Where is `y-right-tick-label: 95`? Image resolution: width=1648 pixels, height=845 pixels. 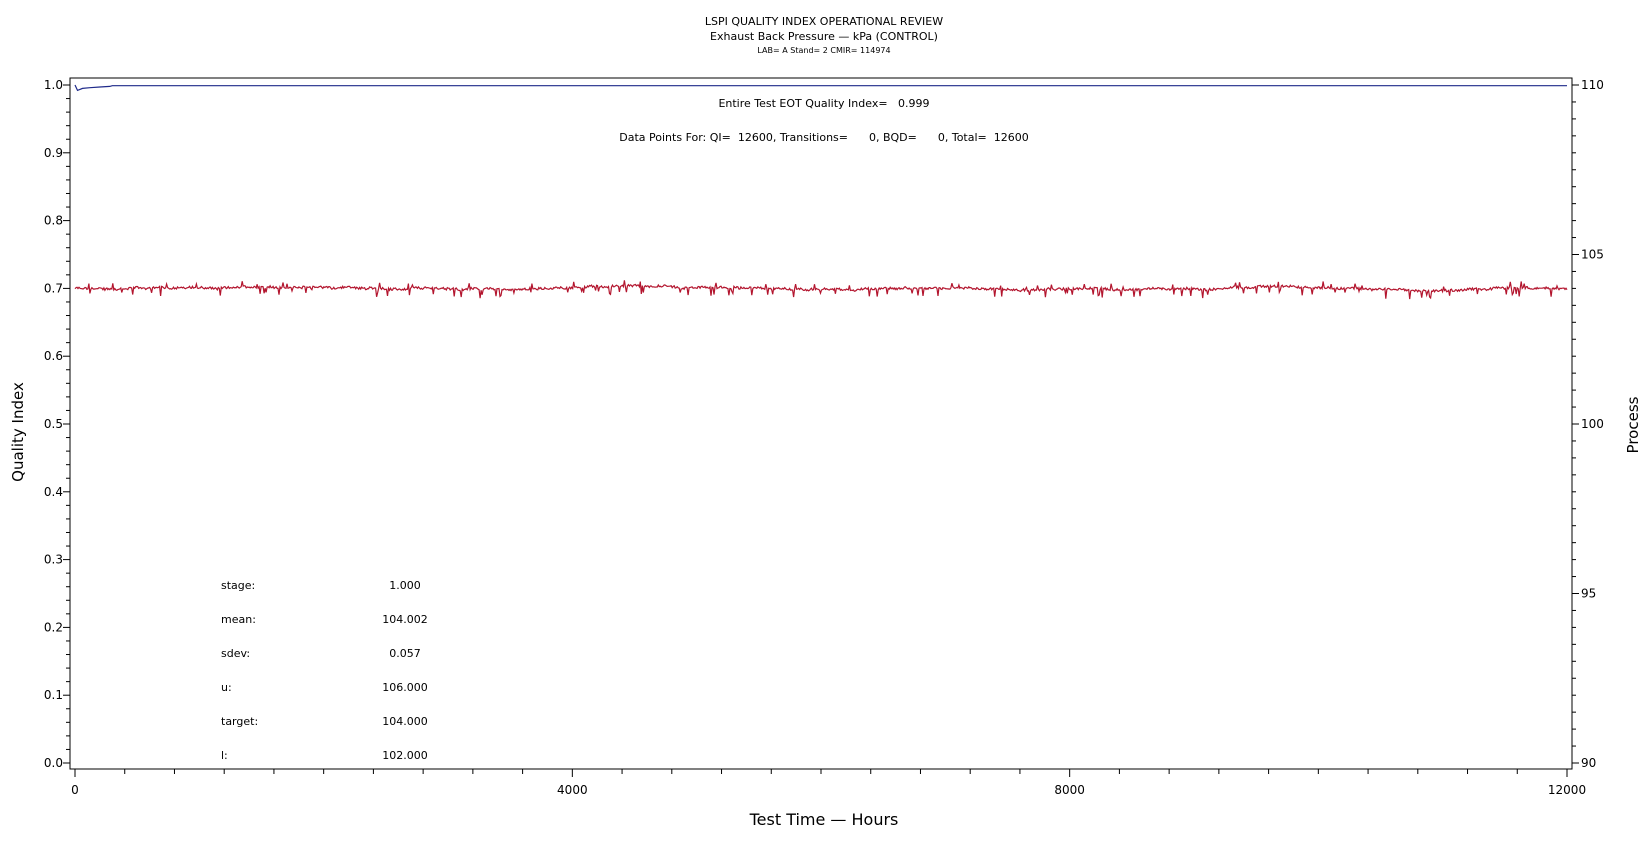
y-right-tick-label: 95 is located at coordinates (1588, 594).